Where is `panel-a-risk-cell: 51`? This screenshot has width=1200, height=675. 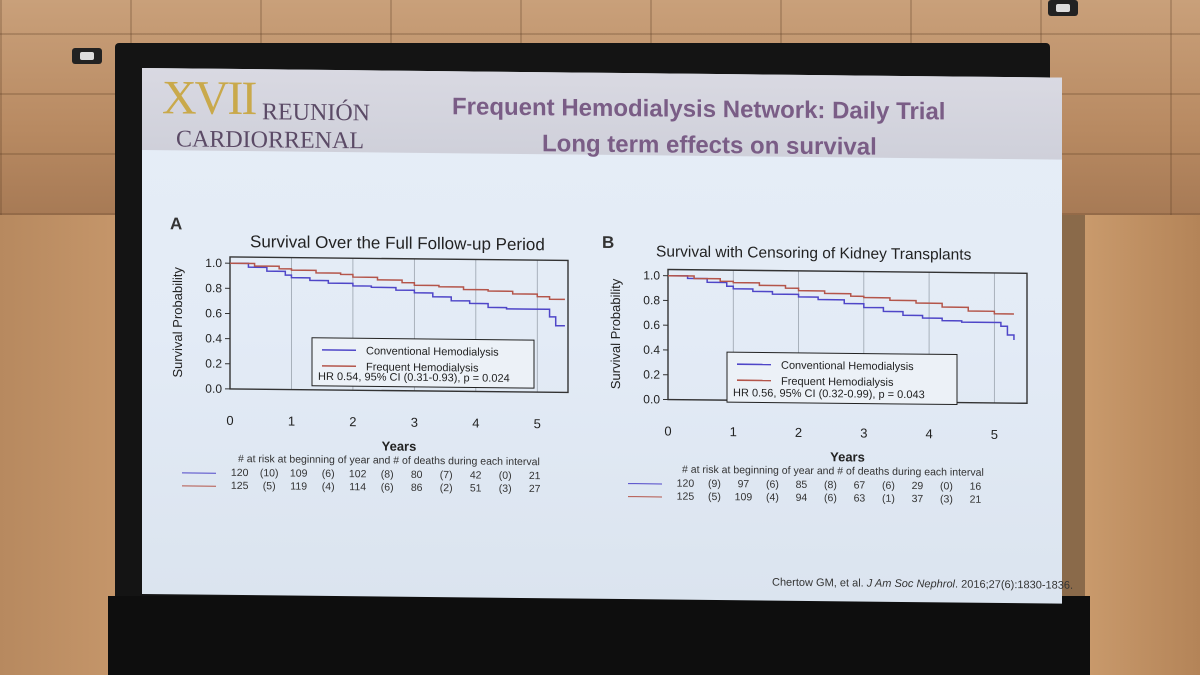 panel-a-risk-cell: 51 is located at coordinates (475, 488).